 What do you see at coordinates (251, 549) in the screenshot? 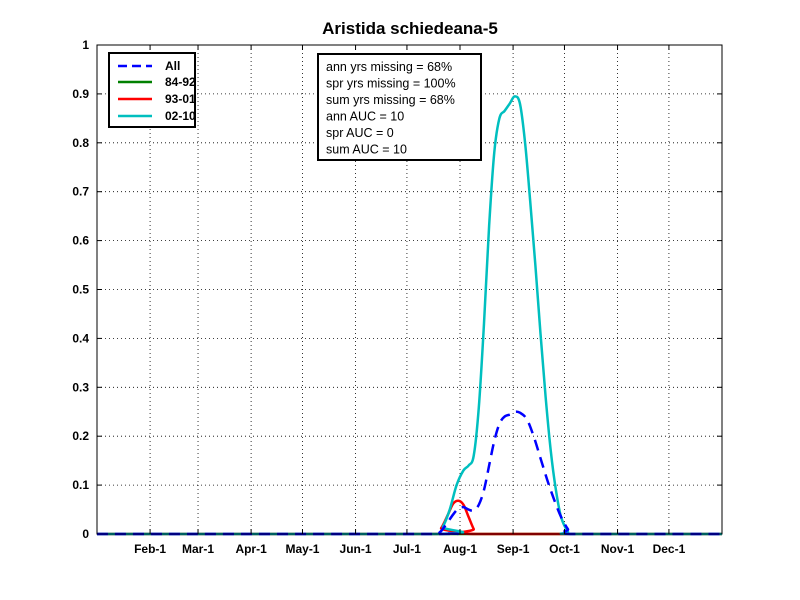
I see `x-tick-label: Apr-1` at bounding box center [251, 549].